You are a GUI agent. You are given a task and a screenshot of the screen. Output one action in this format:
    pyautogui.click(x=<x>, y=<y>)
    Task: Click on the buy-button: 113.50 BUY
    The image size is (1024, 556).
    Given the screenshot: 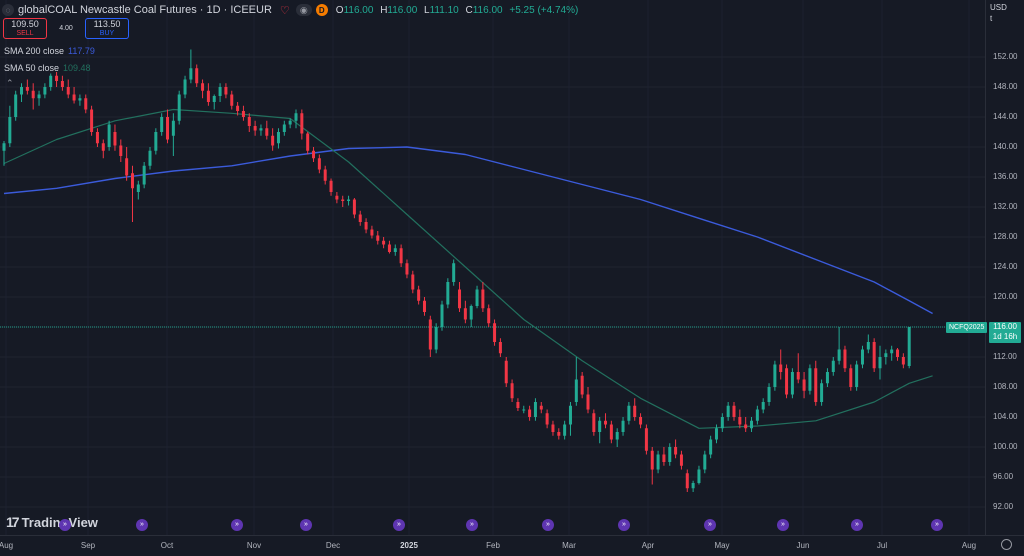 What is the action you would take?
    pyautogui.click(x=107, y=28)
    